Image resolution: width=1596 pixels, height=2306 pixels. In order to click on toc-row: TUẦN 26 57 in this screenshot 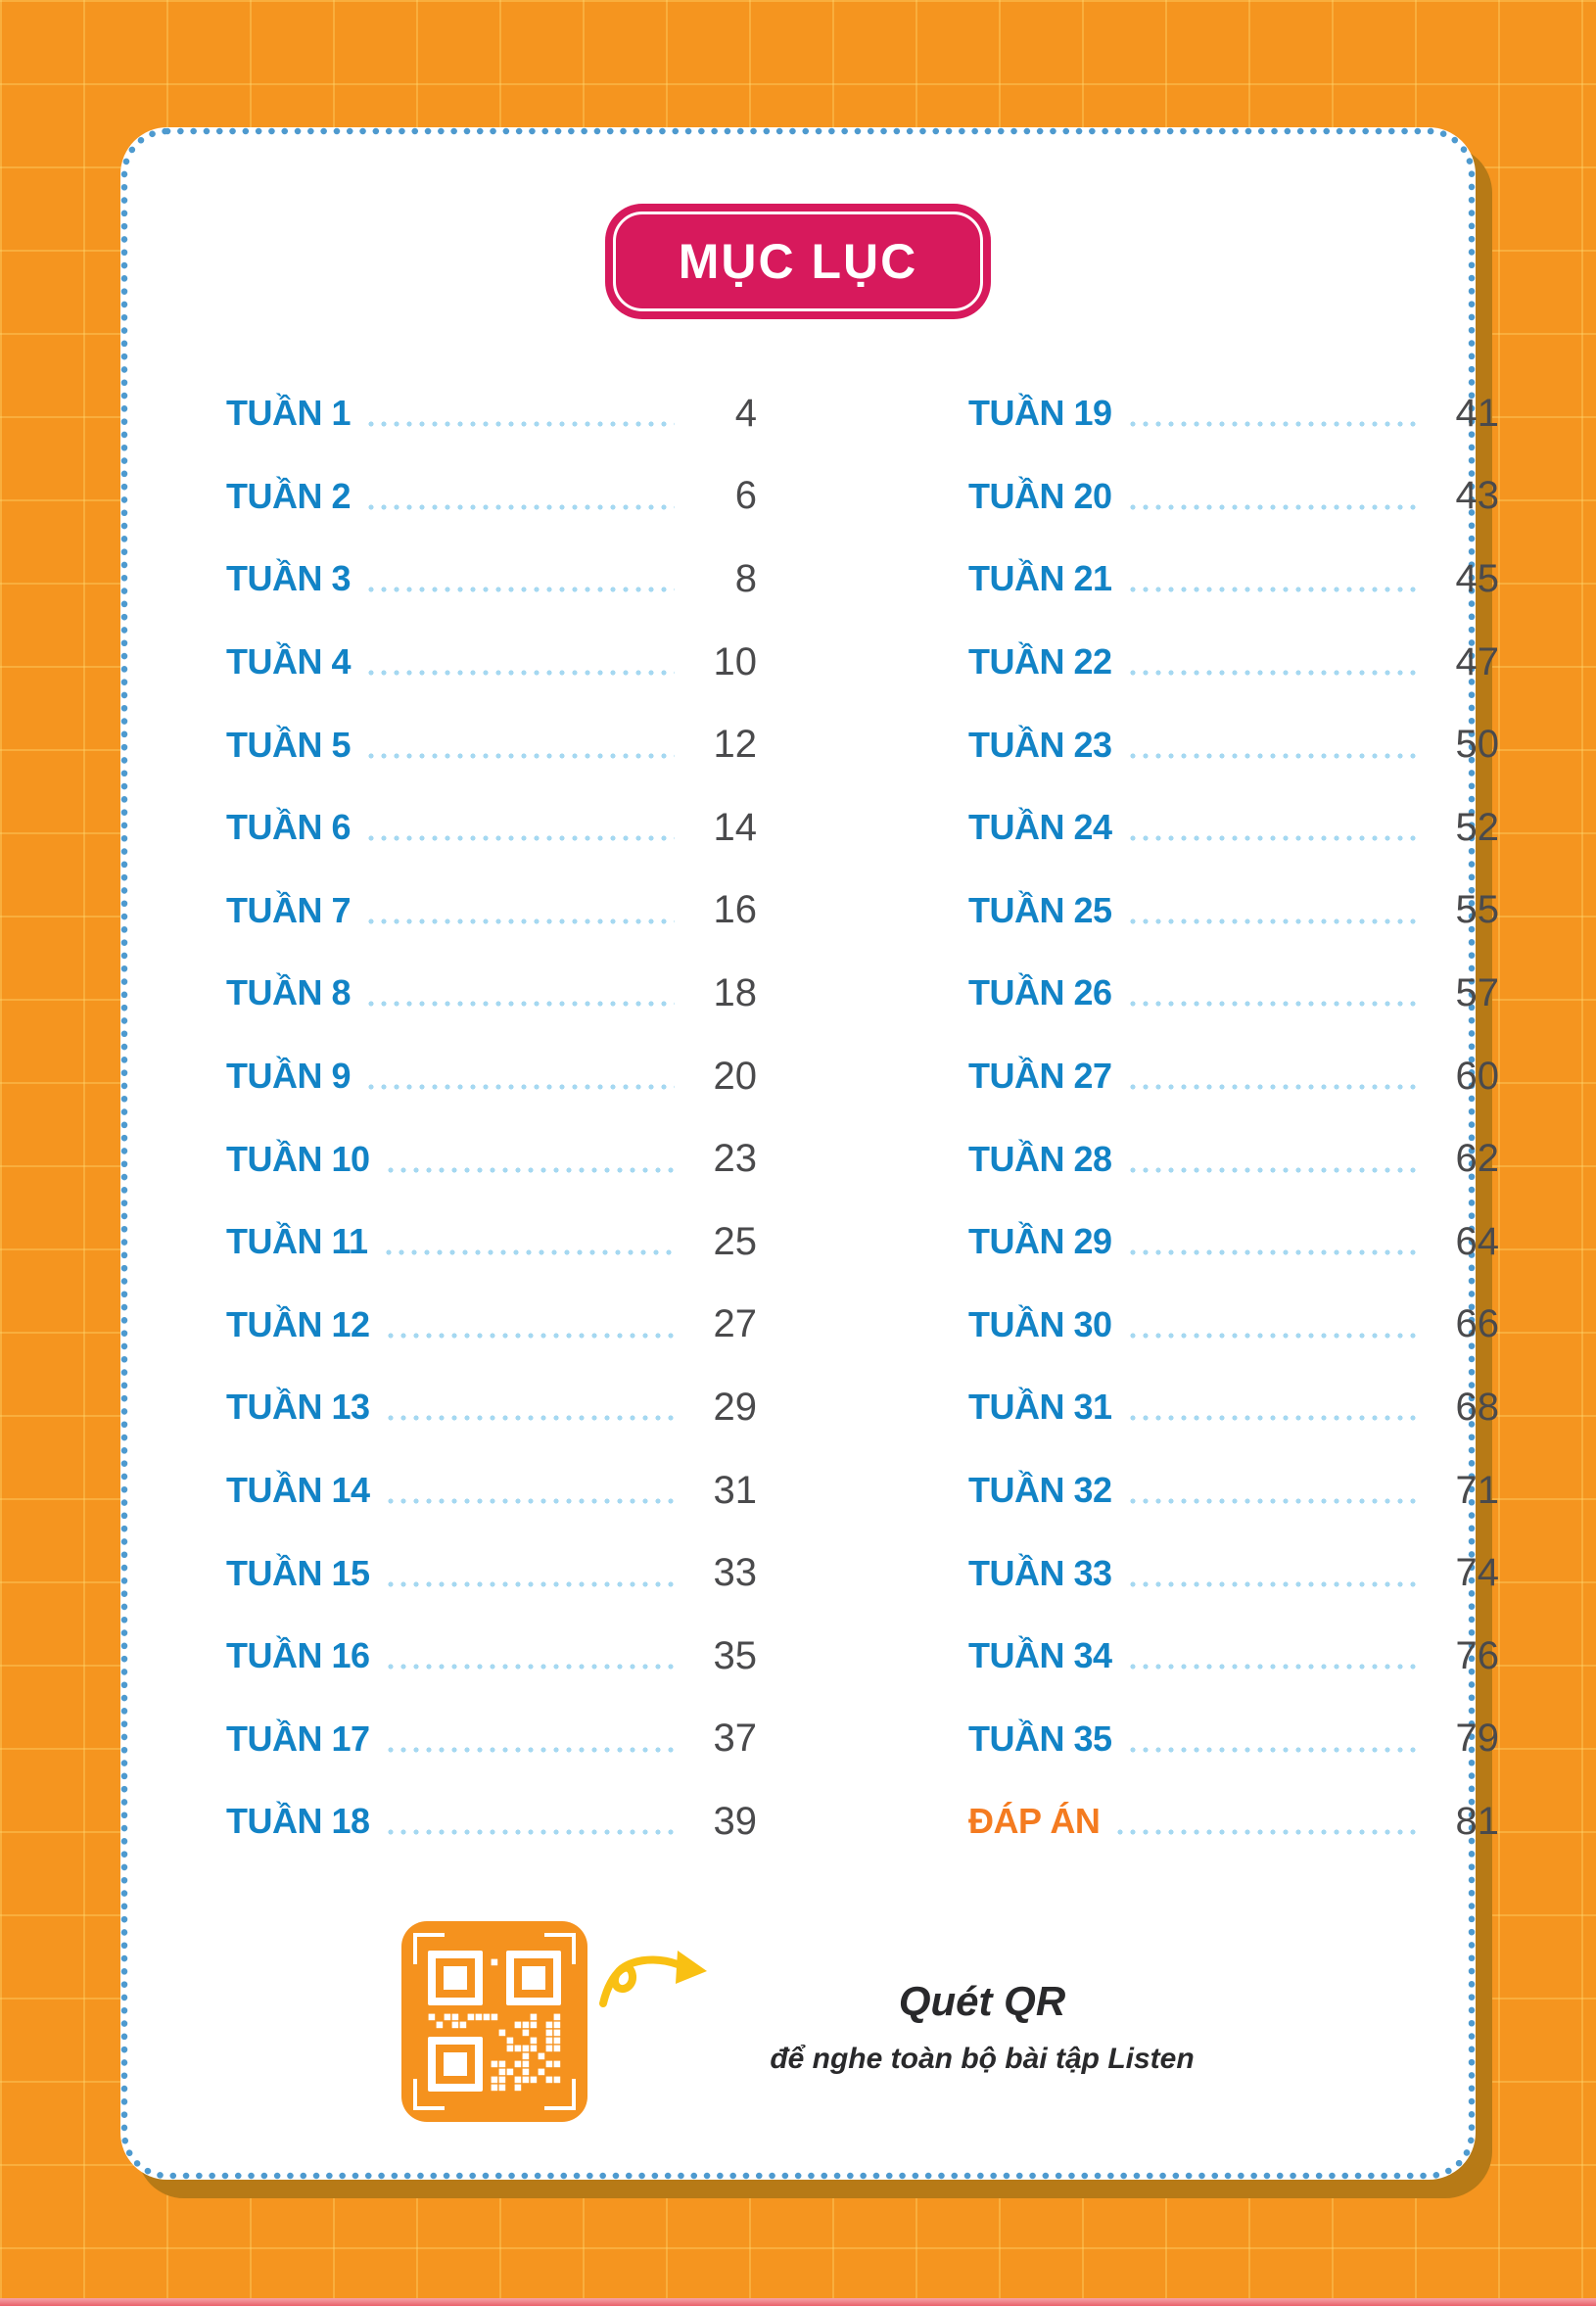, I will do `click(1233, 993)`.